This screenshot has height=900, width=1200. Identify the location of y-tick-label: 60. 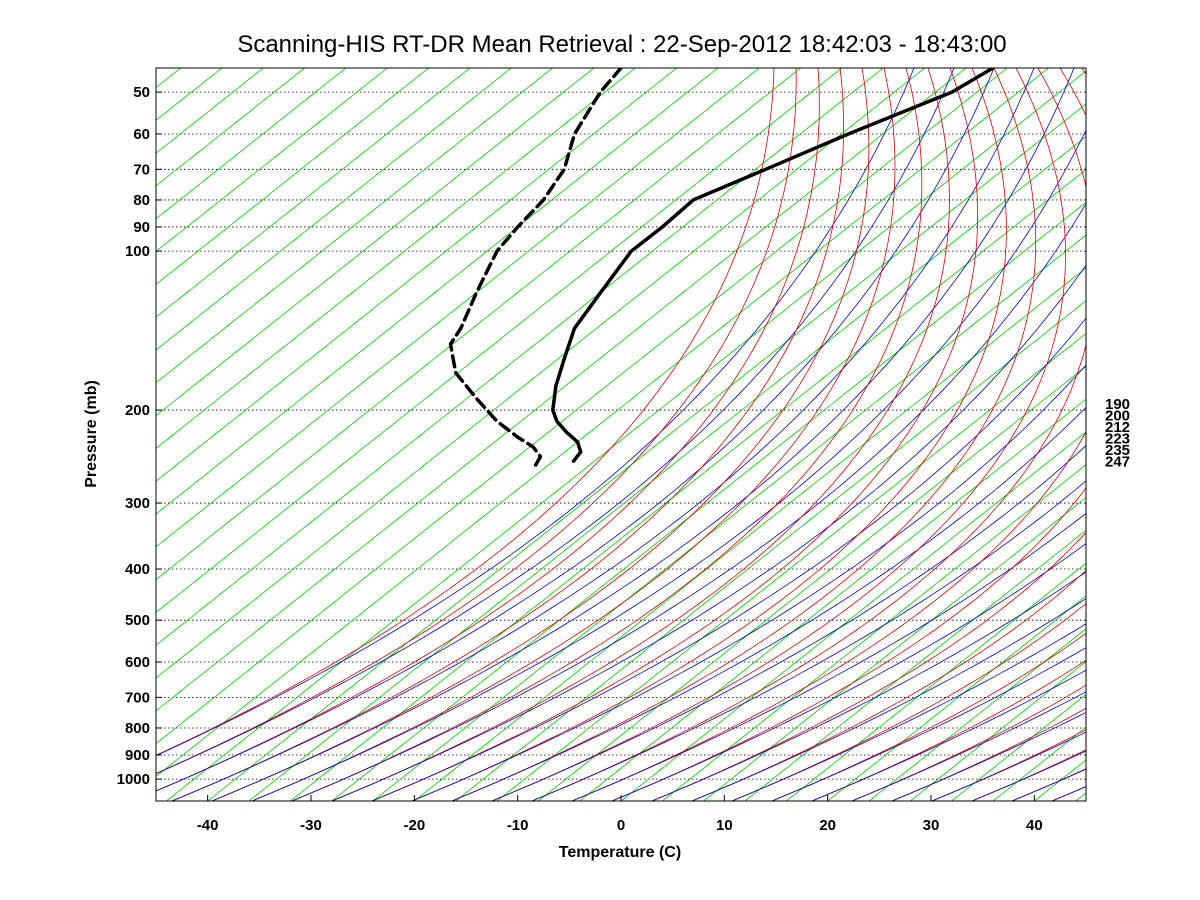
(141, 134).